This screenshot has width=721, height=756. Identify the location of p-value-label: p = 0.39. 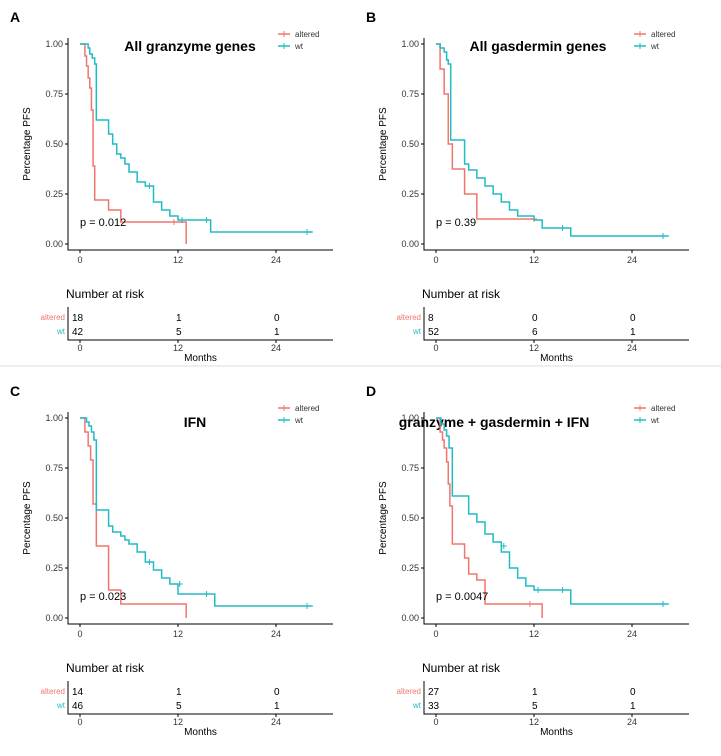
(456, 223).